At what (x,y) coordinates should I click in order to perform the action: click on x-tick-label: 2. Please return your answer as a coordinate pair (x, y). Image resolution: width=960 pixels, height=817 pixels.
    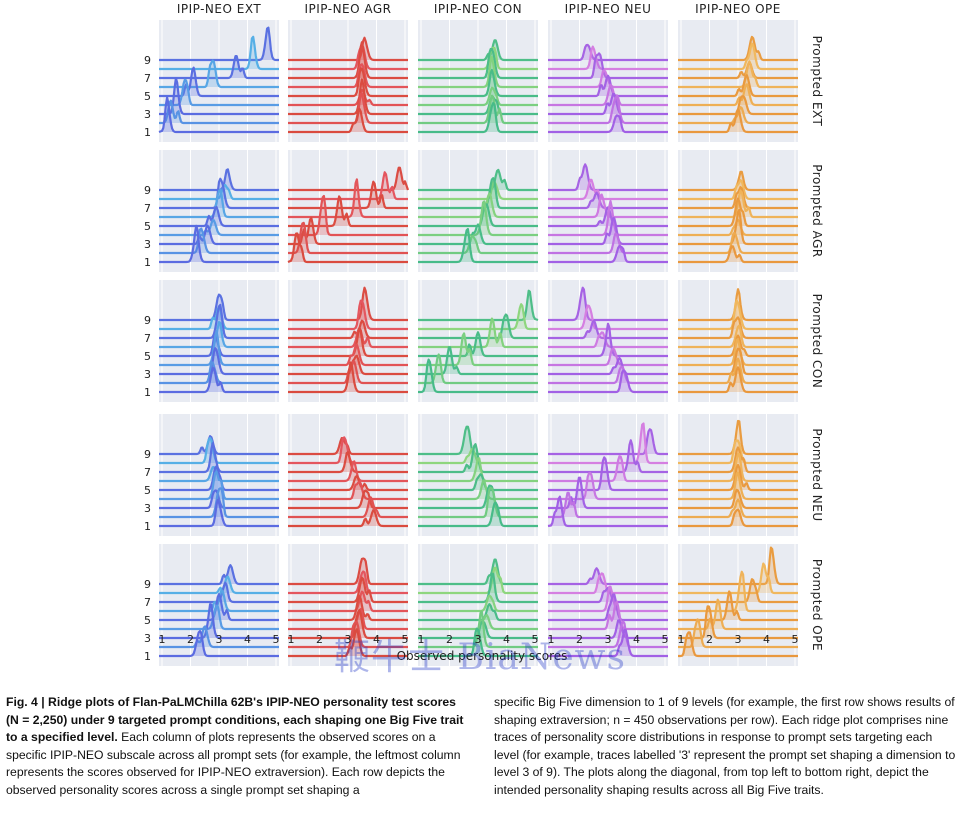
    Looking at the image, I should click on (709, 639).